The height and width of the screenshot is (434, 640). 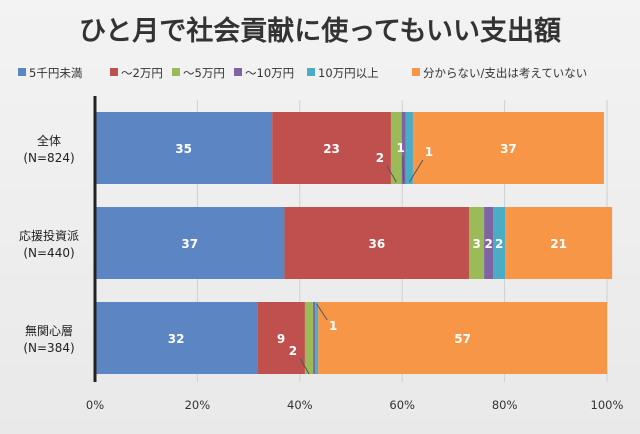 What do you see at coordinates (49, 140) in the screenshot?
I see `category-label: 全体` at bounding box center [49, 140].